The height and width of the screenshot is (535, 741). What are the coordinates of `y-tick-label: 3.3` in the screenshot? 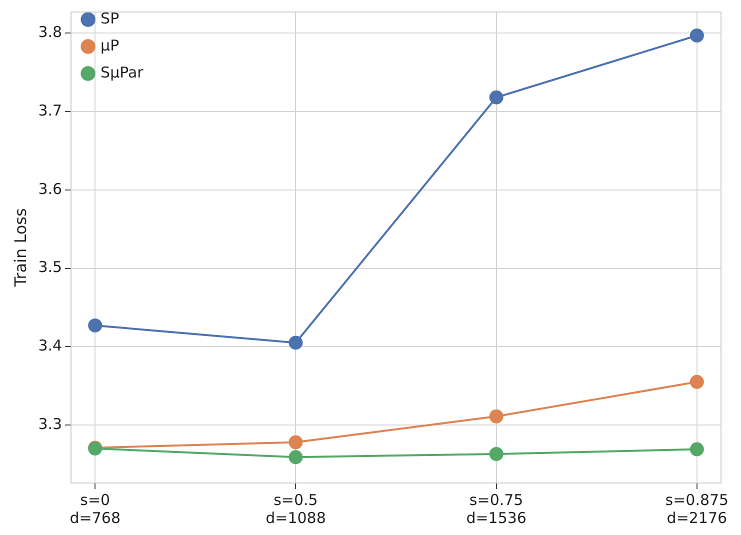 It's located at (50, 423).